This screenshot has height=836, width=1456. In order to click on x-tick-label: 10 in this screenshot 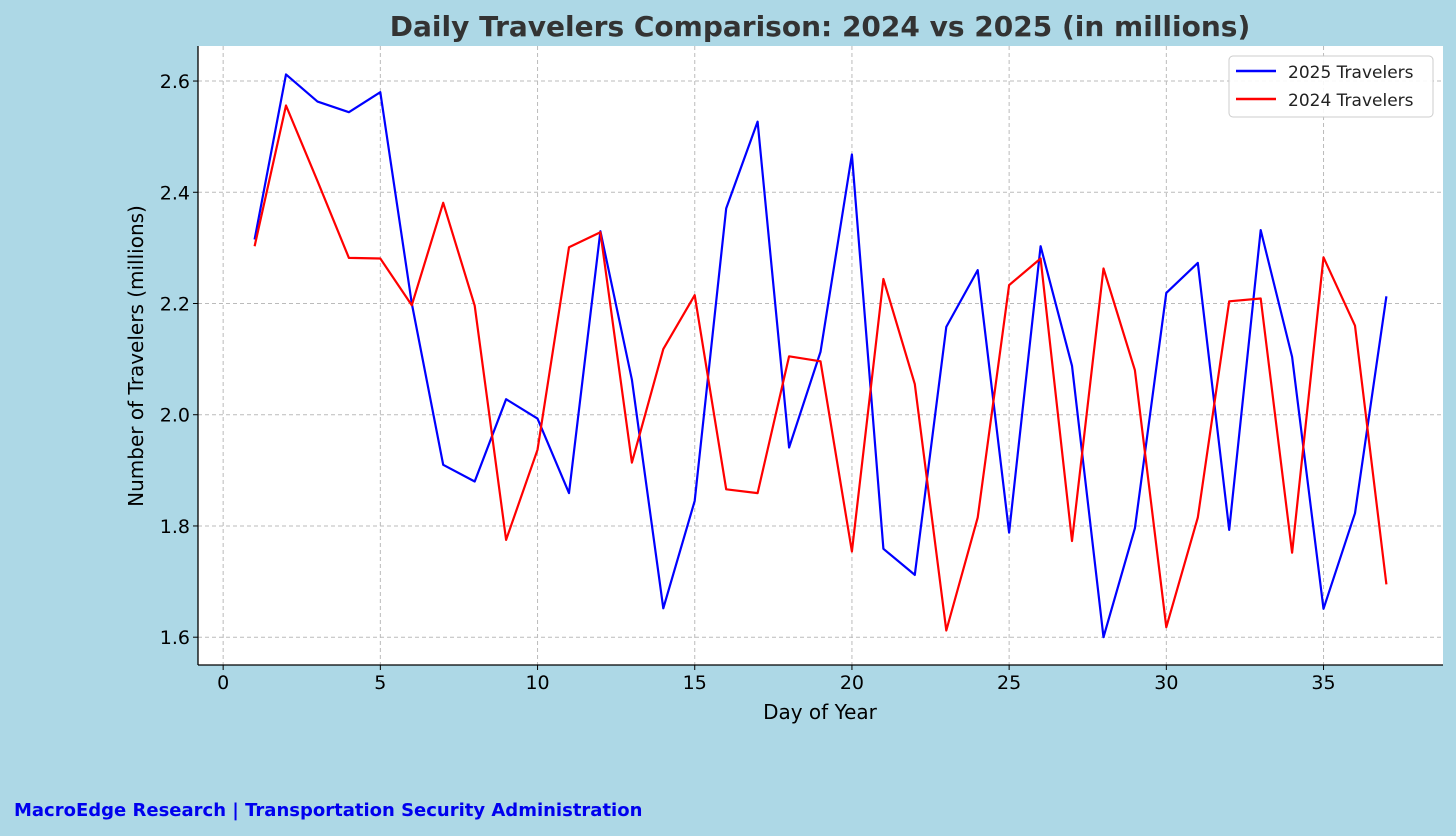, I will do `click(537, 683)`.